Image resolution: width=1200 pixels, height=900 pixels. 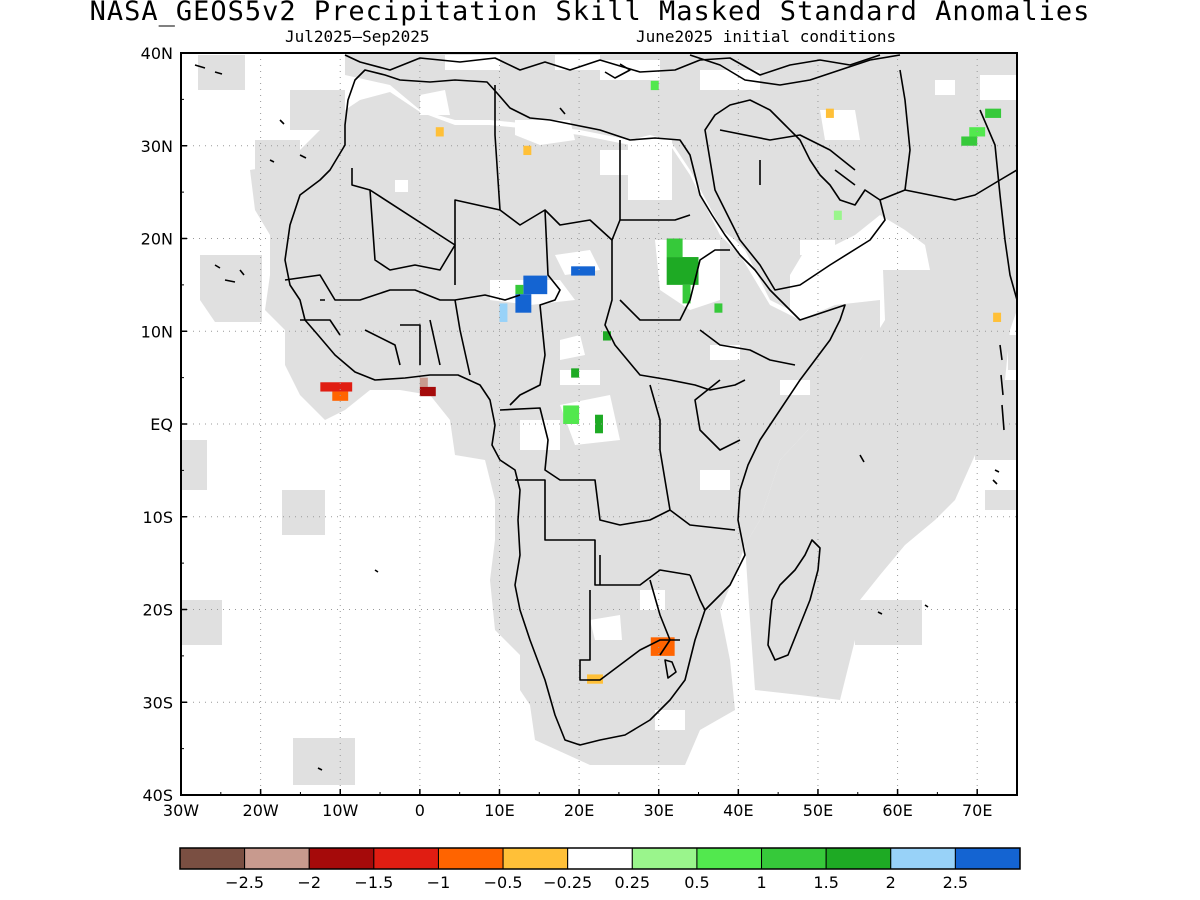 I want to click on colorbar: −2.5 −2 −1.5 −1 −0.5 −0.25 0.25 0.5 1 1.5 2 2.5, so click(x=600, y=869).